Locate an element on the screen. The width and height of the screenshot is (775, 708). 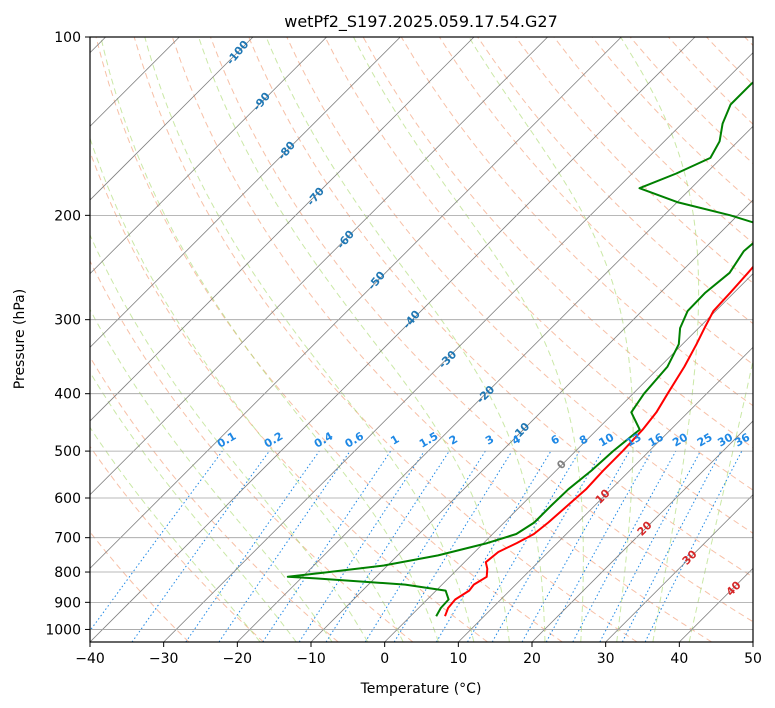
mixing-ratio-label: 16 is located at coordinates (656, 439).